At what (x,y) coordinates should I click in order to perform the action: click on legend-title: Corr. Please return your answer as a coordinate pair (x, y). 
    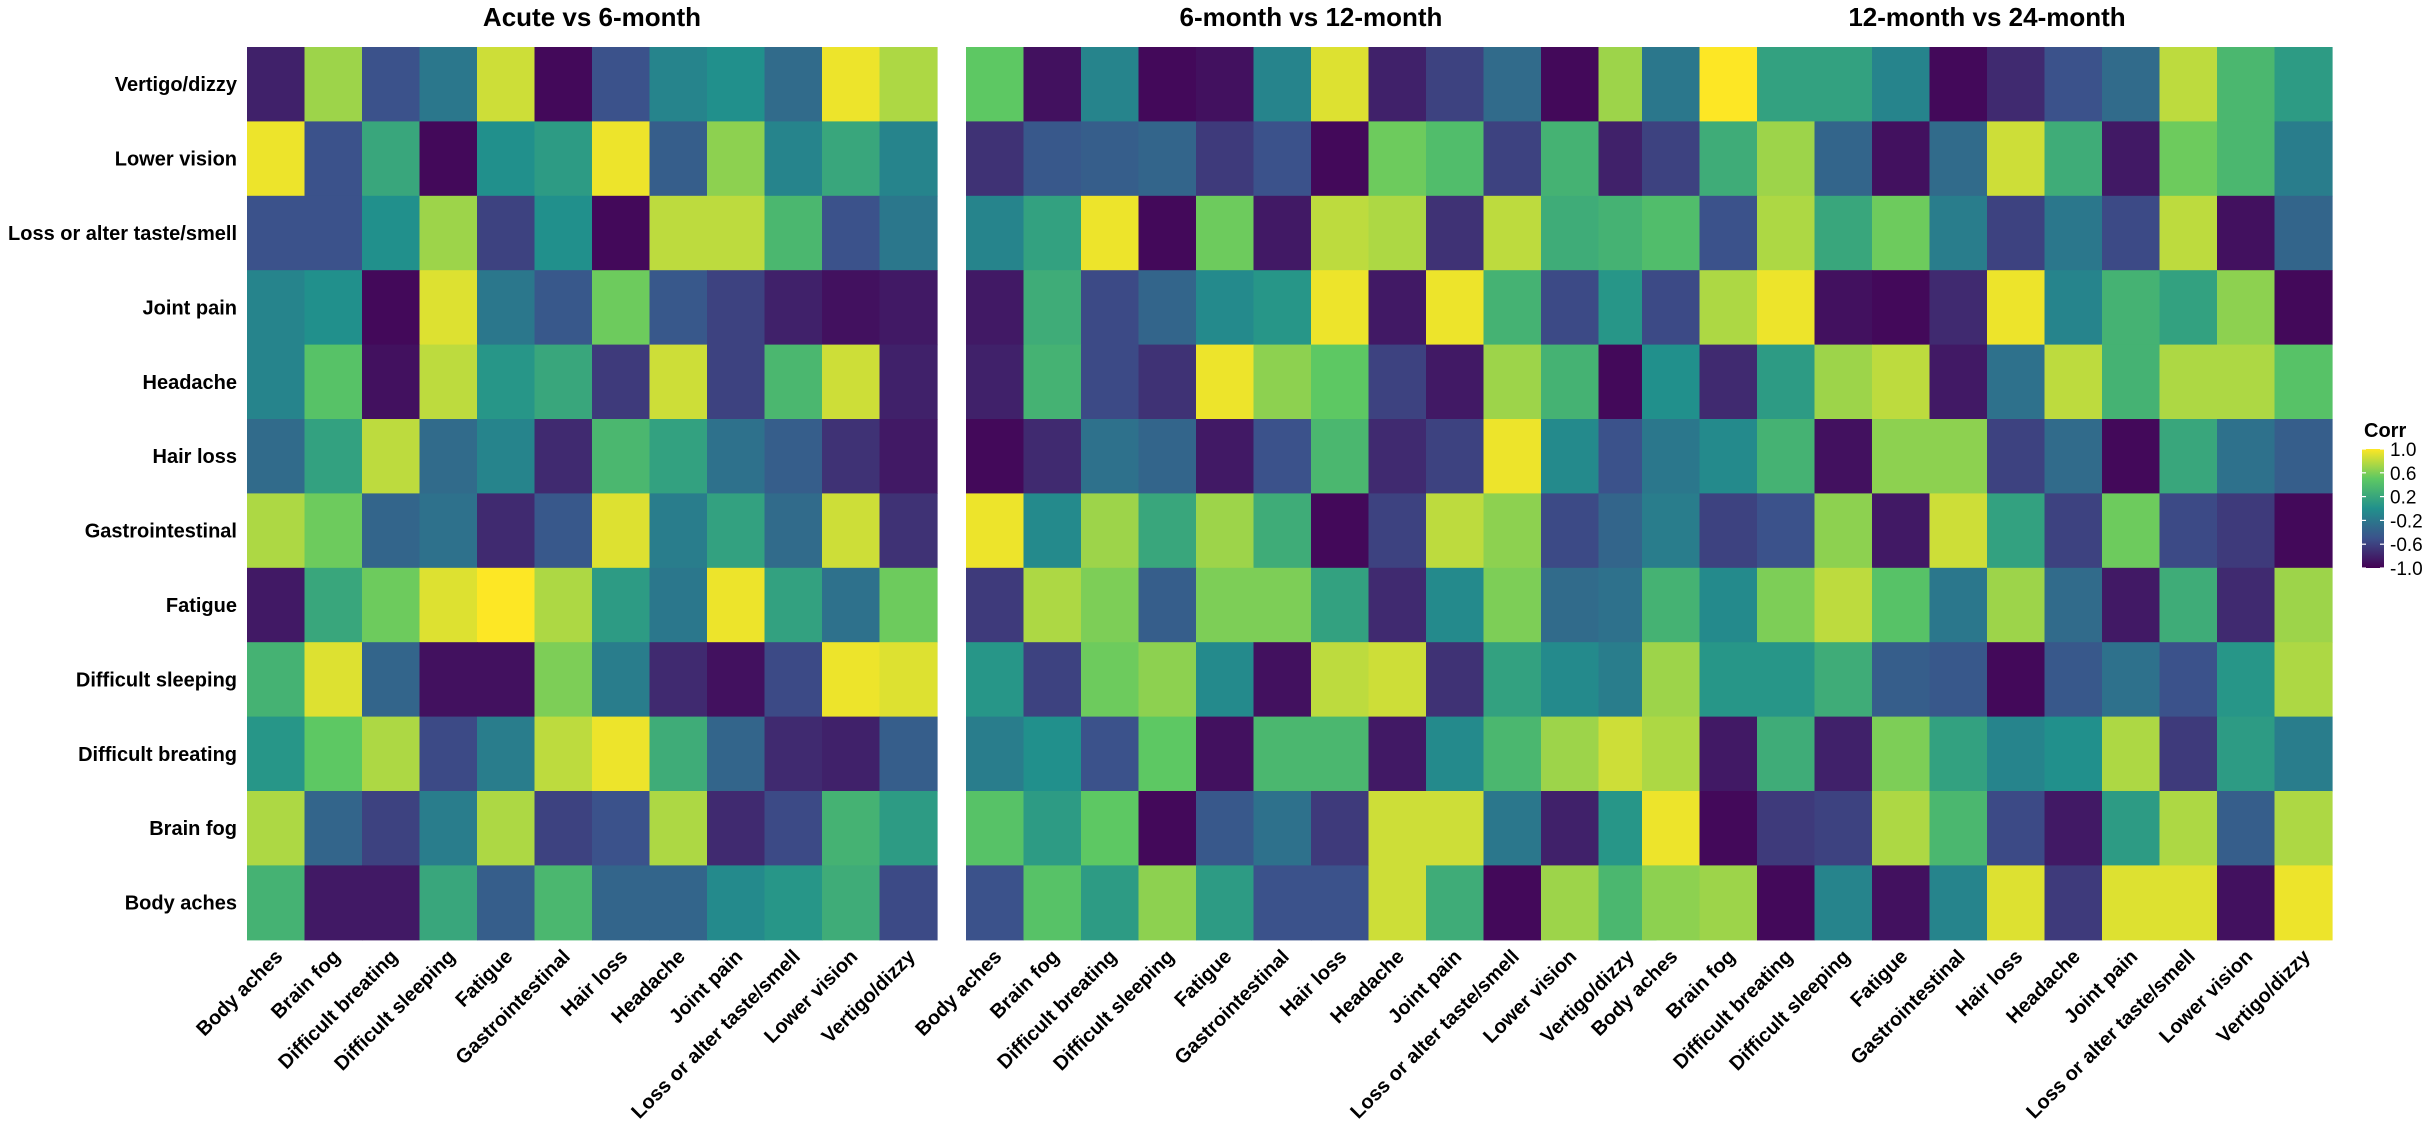
    Looking at the image, I should click on (2385, 431).